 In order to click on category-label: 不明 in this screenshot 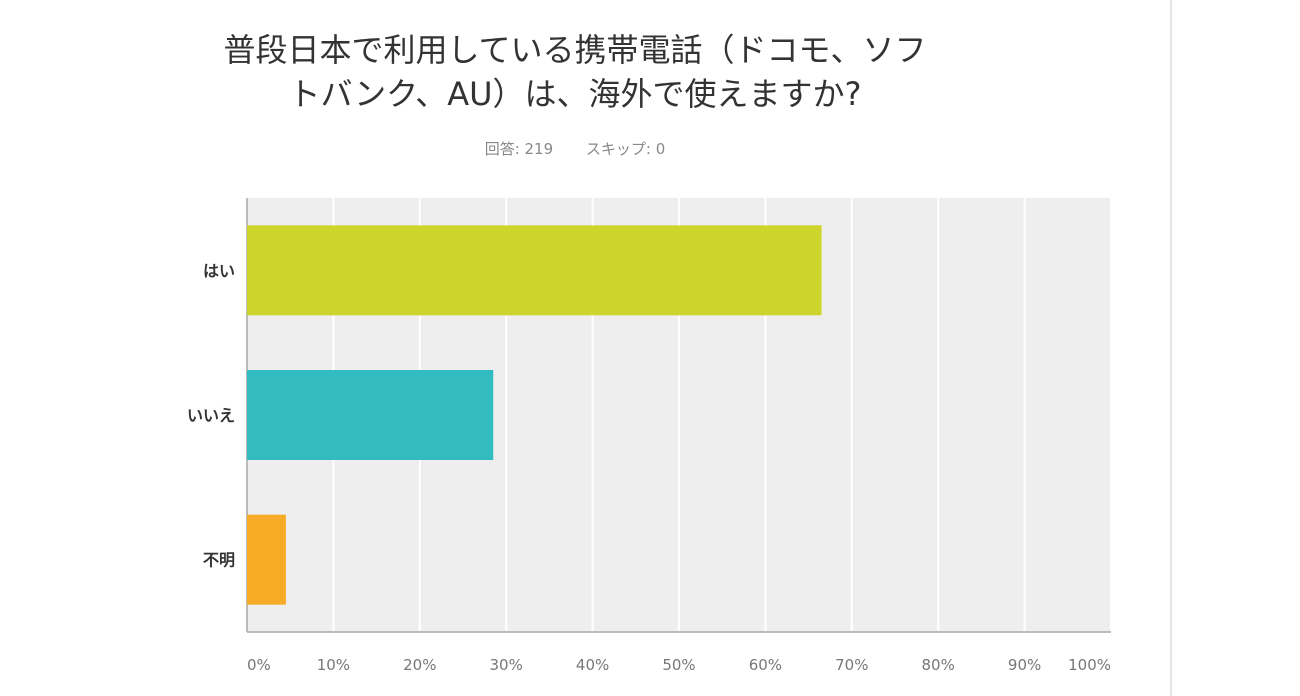, I will do `click(219, 560)`.